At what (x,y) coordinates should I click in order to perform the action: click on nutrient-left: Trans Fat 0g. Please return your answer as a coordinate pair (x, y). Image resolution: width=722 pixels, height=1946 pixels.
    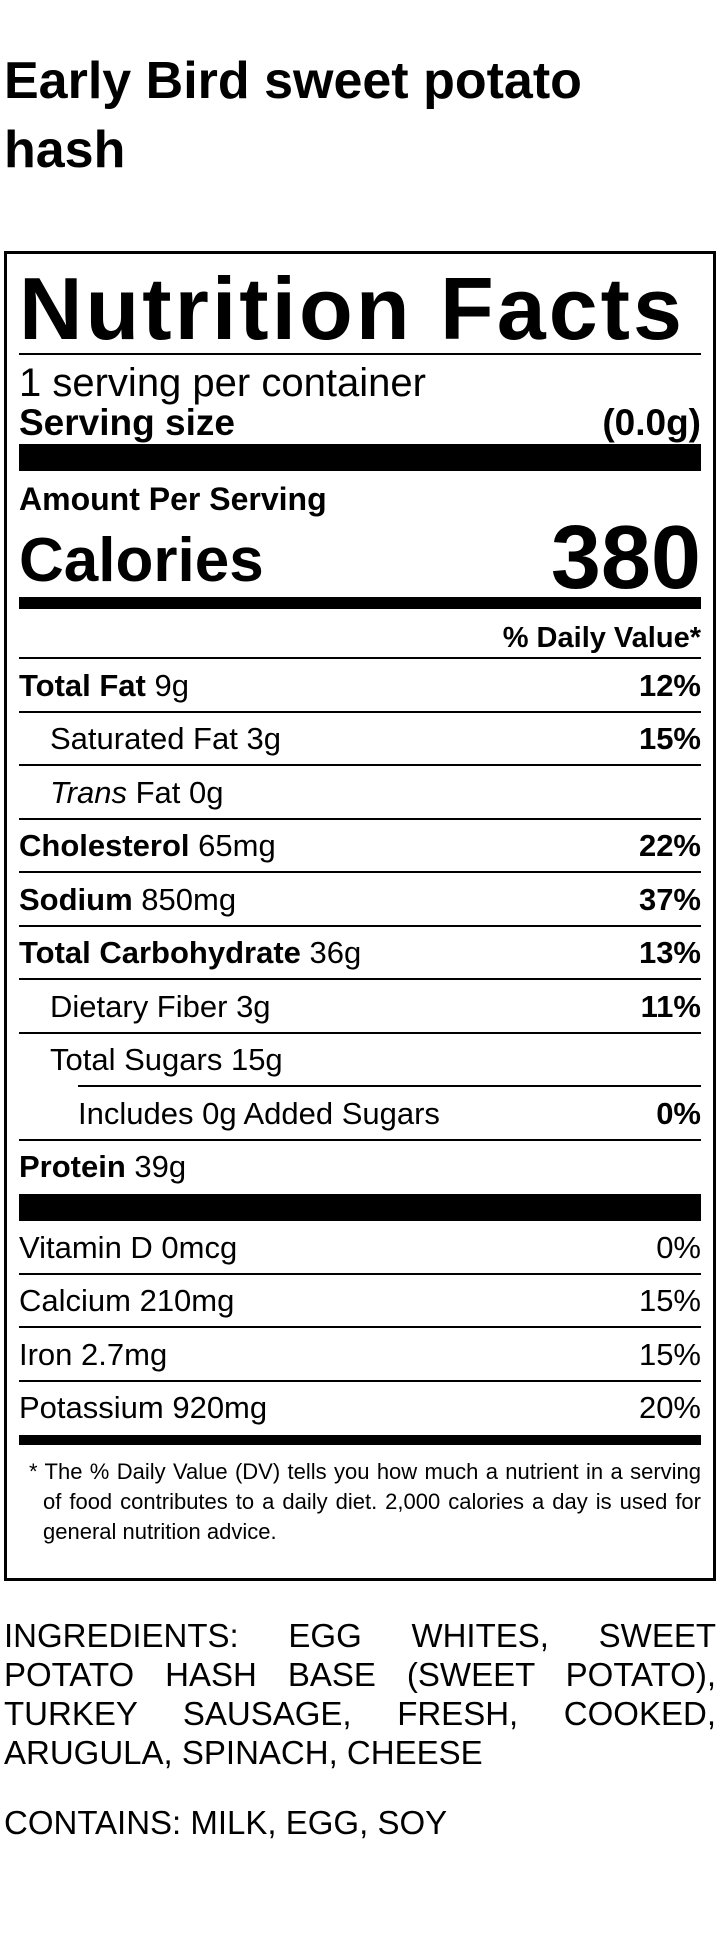
    Looking at the image, I should click on (121, 793).